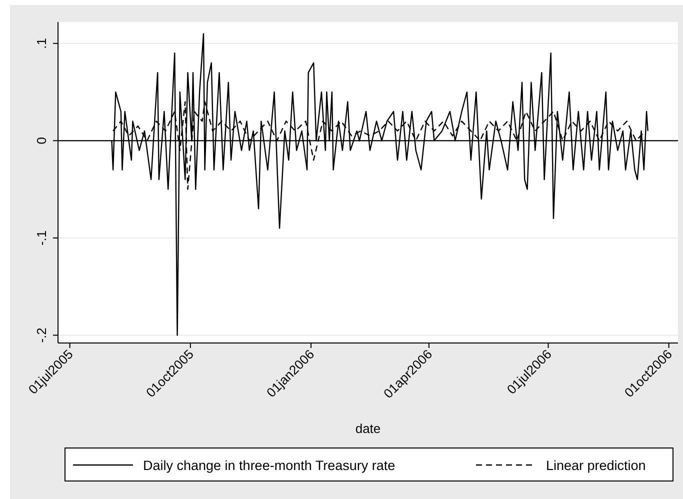 The height and width of the screenshot is (499, 683). Describe the element at coordinates (41, 140) in the screenshot. I see `y-tick-label: 0` at that location.